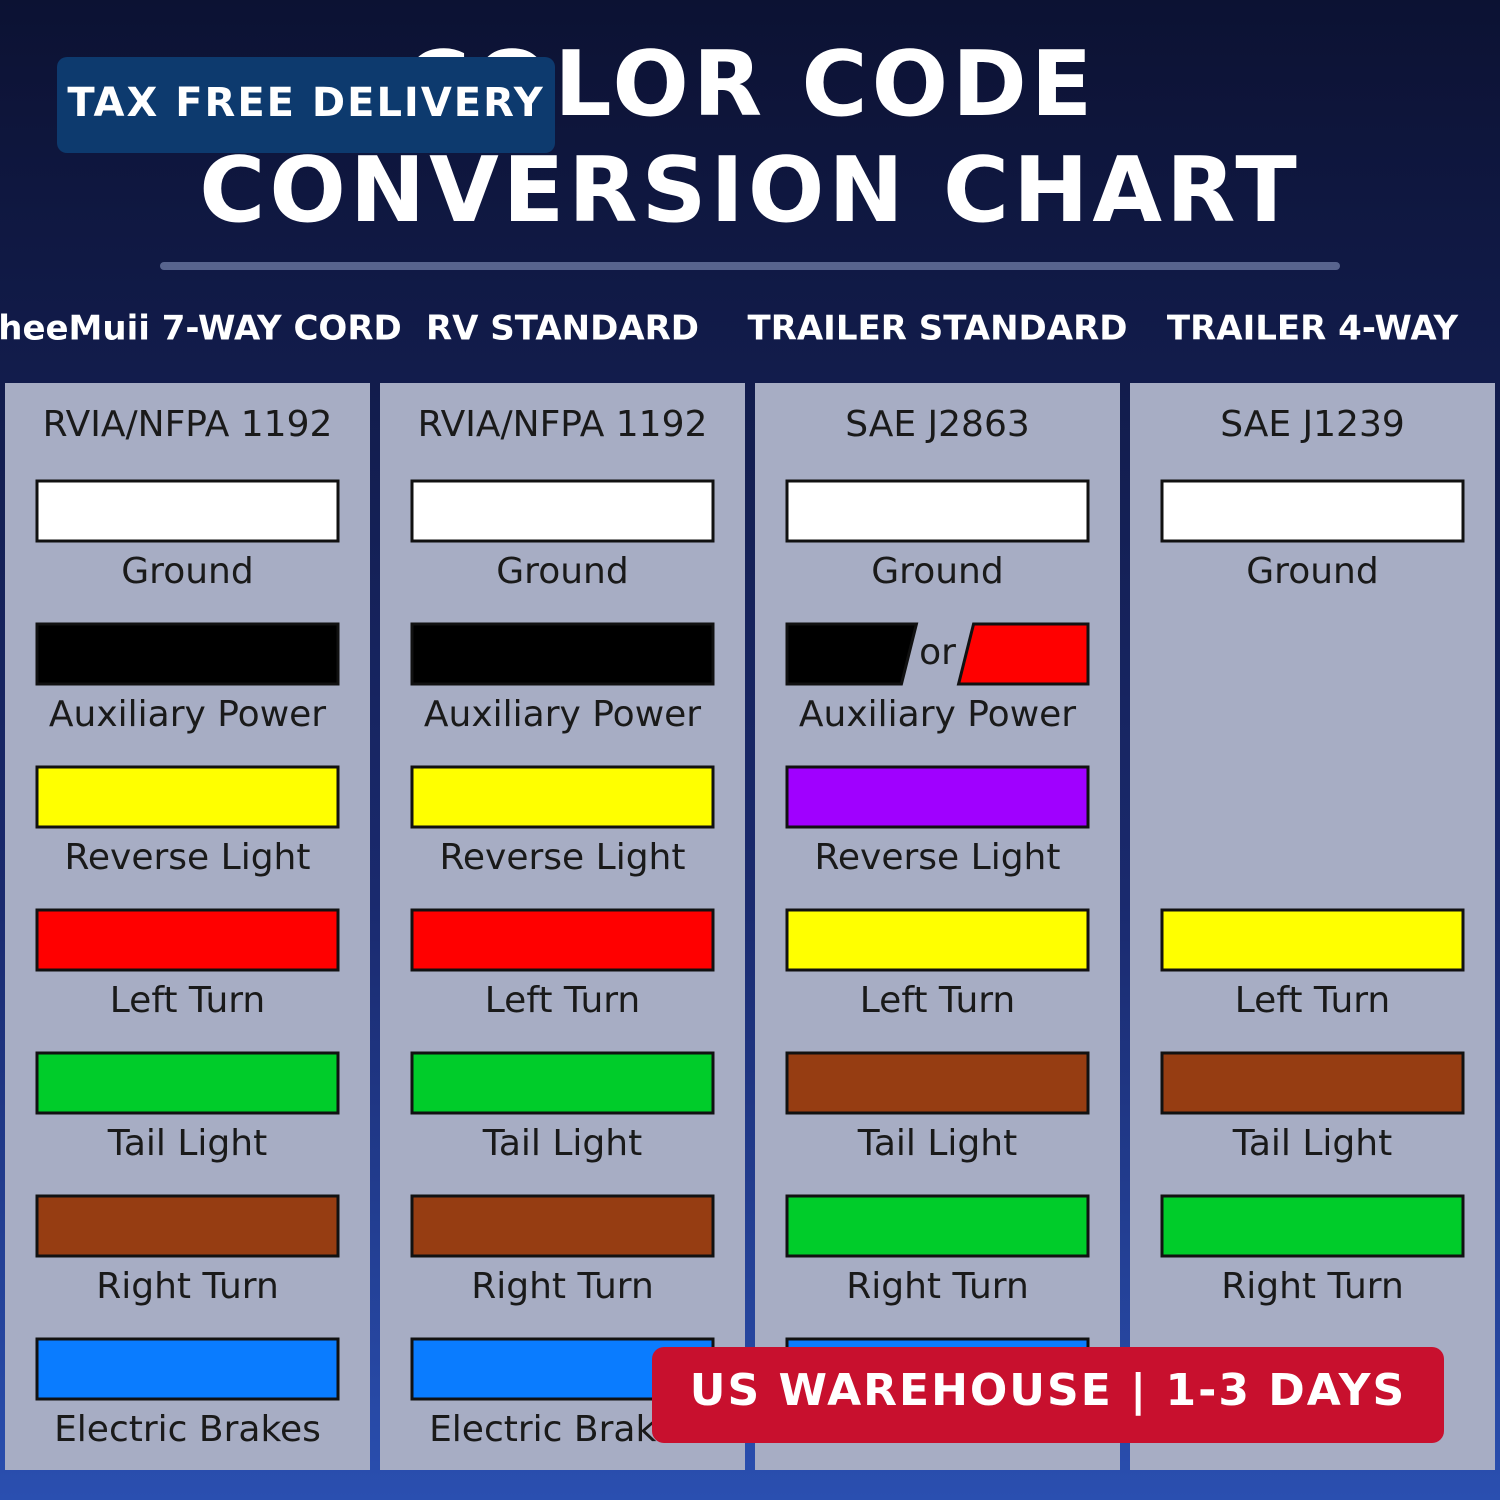  I want to click on divider, so click(750, 266).